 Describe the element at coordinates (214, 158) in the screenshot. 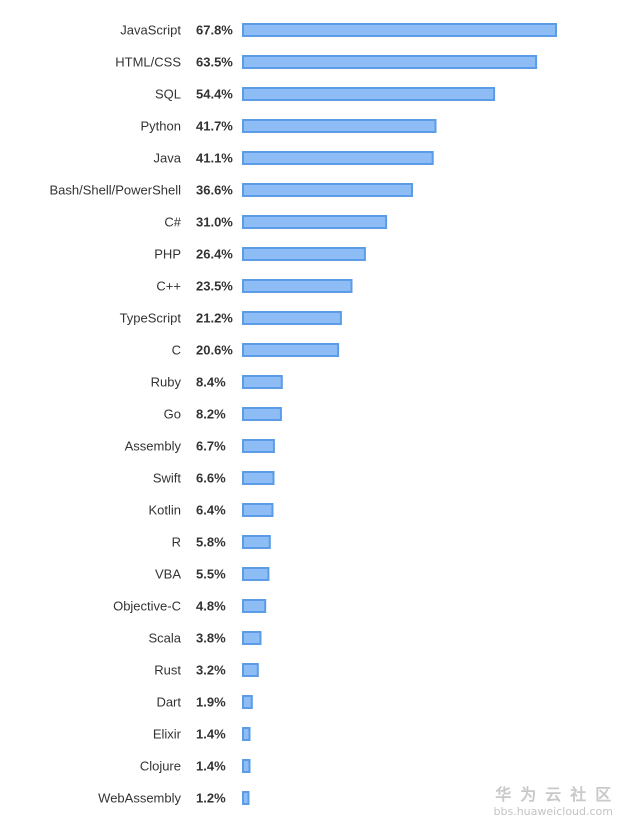

I see `value-label: 41.1%` at that location.